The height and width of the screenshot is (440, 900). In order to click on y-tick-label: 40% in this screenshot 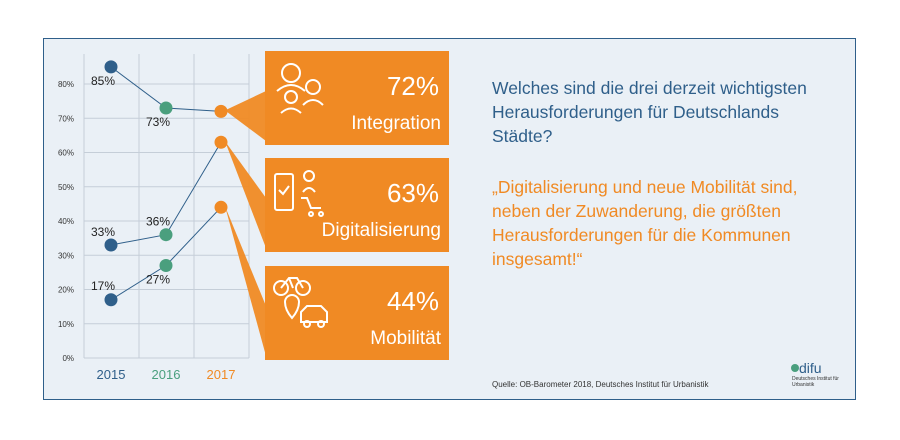, I will do `click(66, 221)`.